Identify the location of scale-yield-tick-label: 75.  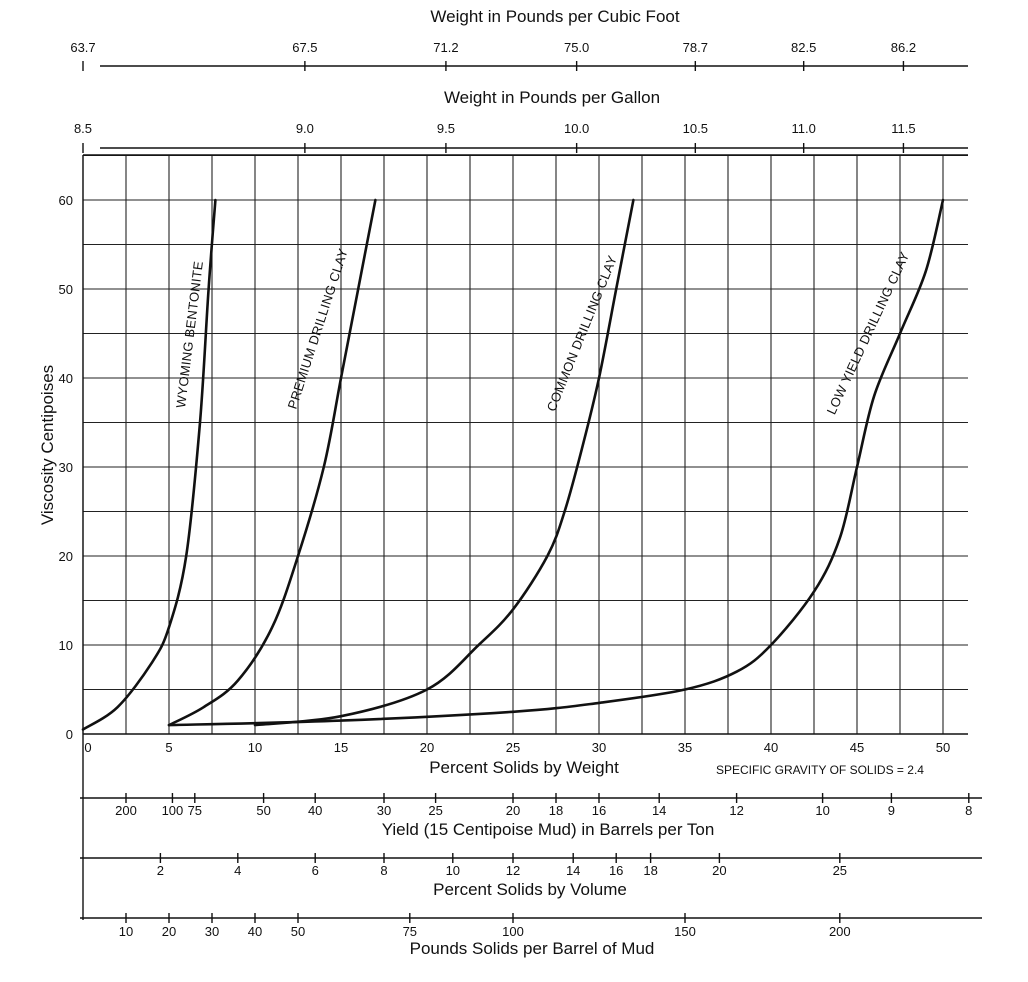
(195, 810).